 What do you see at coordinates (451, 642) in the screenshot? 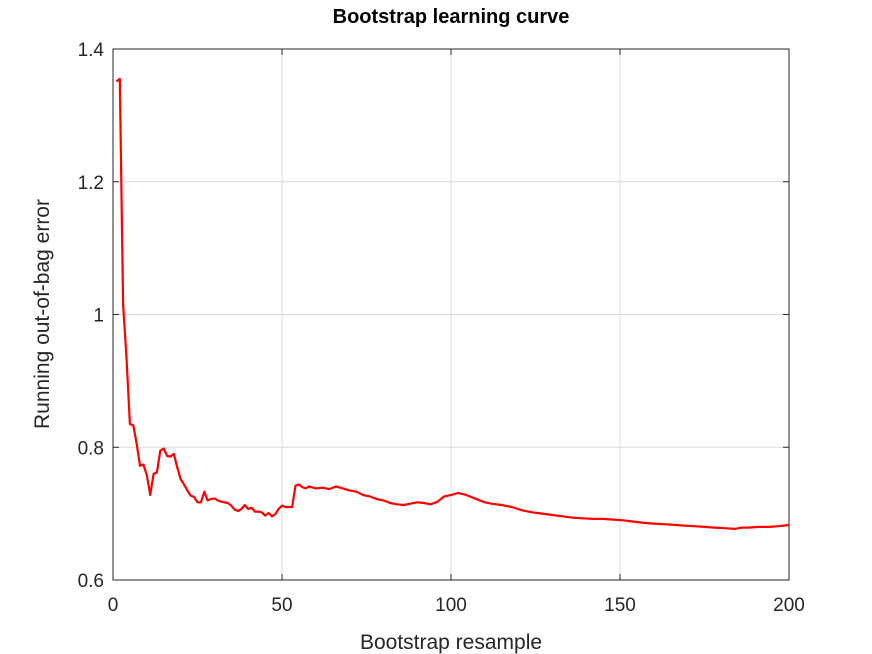
I see `x-axis-label: Bootstrap resample` at bounding box center [451, 642].